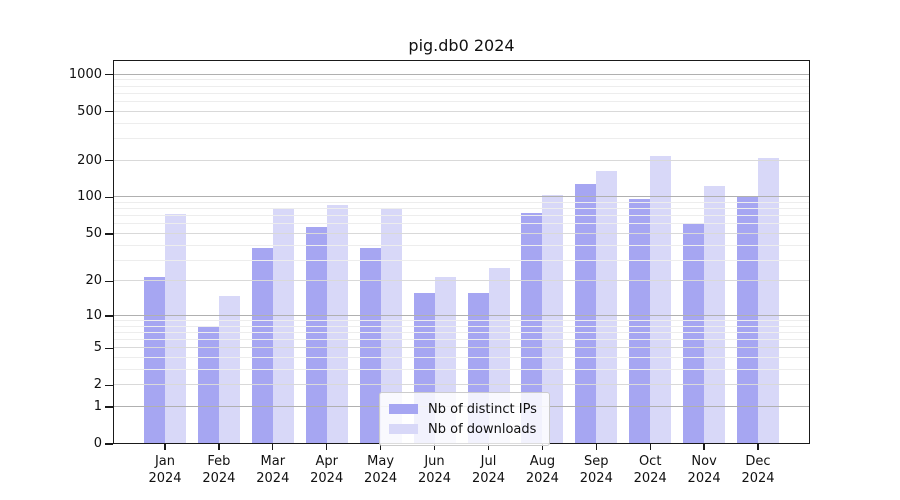 The height and width of the screenshot is (500, 900). Describe the element at coordinates (85, 74) in the screenshot. I see `y-tick-label: 1000` at that location.